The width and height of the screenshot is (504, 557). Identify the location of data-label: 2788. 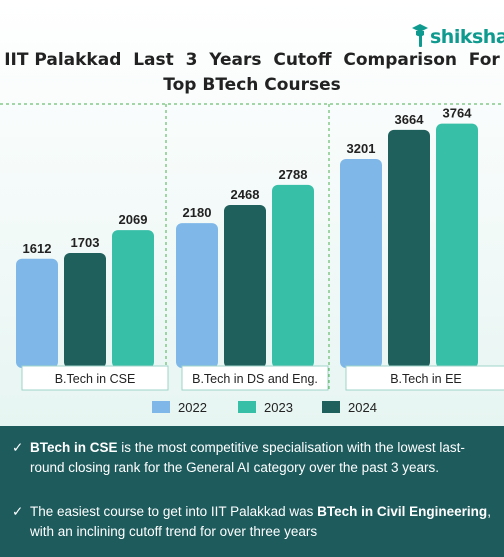
(293, 174).